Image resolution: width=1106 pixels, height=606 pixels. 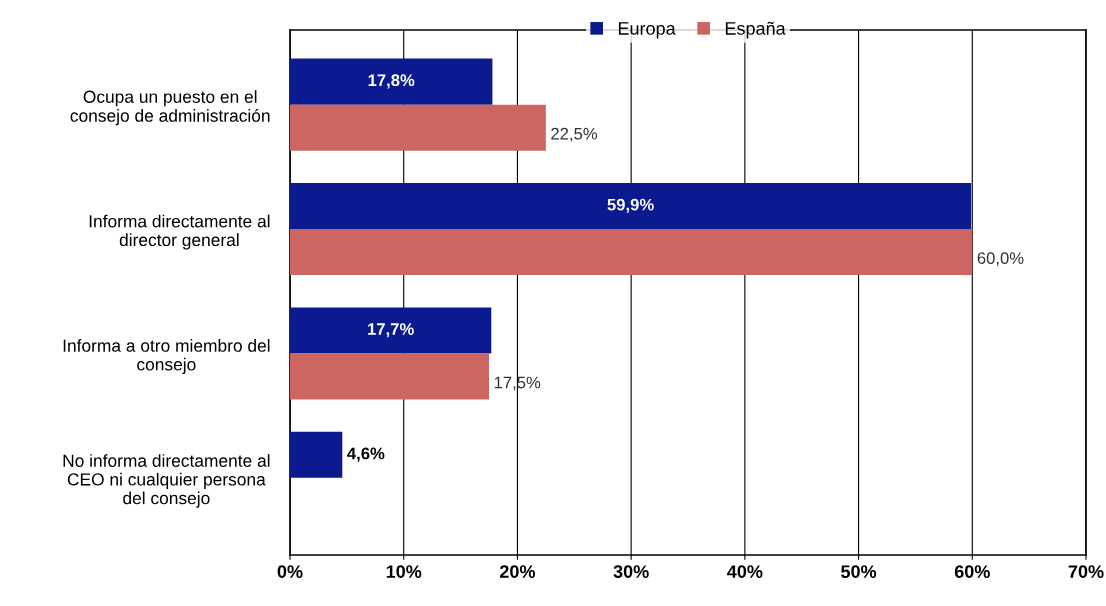 I want to click on y-tick-label: Ocupa un puesto en el consejo de administración, so click(x=170, y=108).